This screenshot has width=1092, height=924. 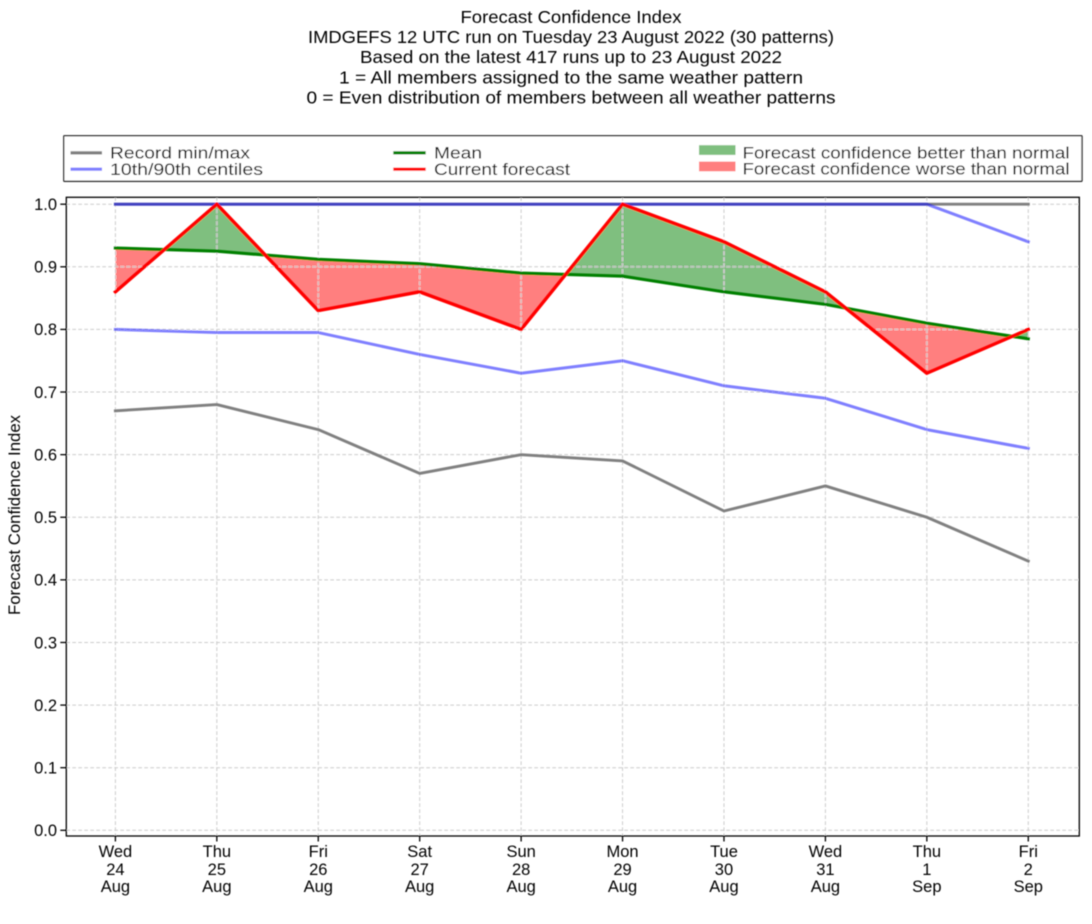 What do you see at coordinates (45, 581) in the screenshot?
I see `svg-text: 0.4` at bounding box center [45, 581].